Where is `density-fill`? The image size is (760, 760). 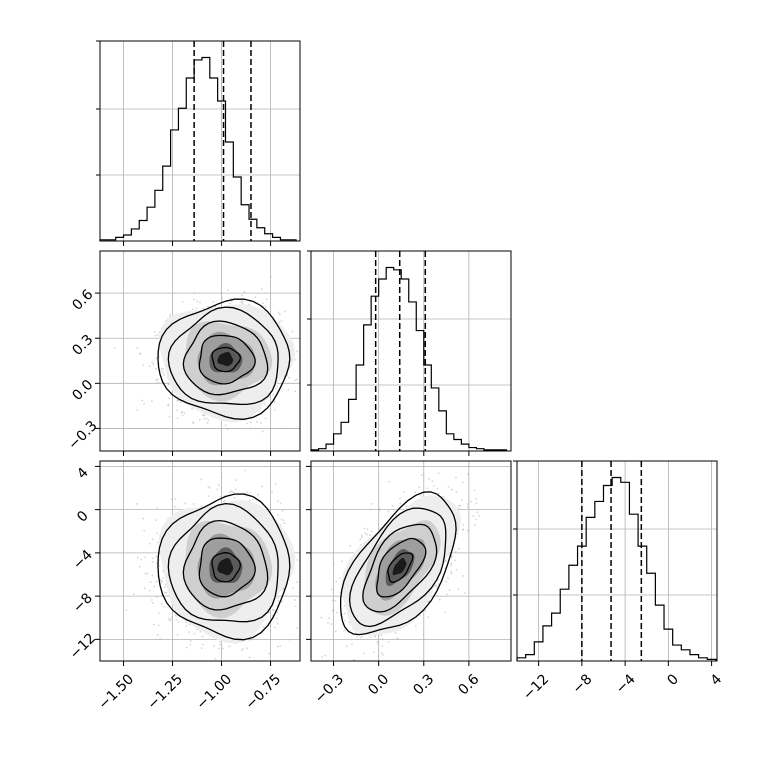 density-fill is located at coordinates (399, 566).